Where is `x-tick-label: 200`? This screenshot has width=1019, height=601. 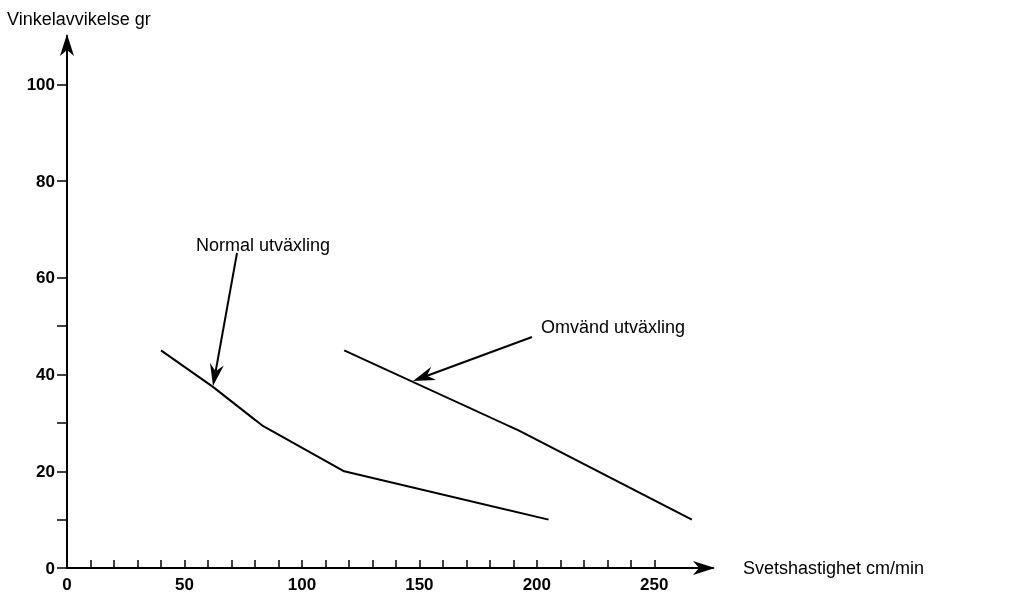 x-tick-label: 200 is located at coordinates (537, 584).